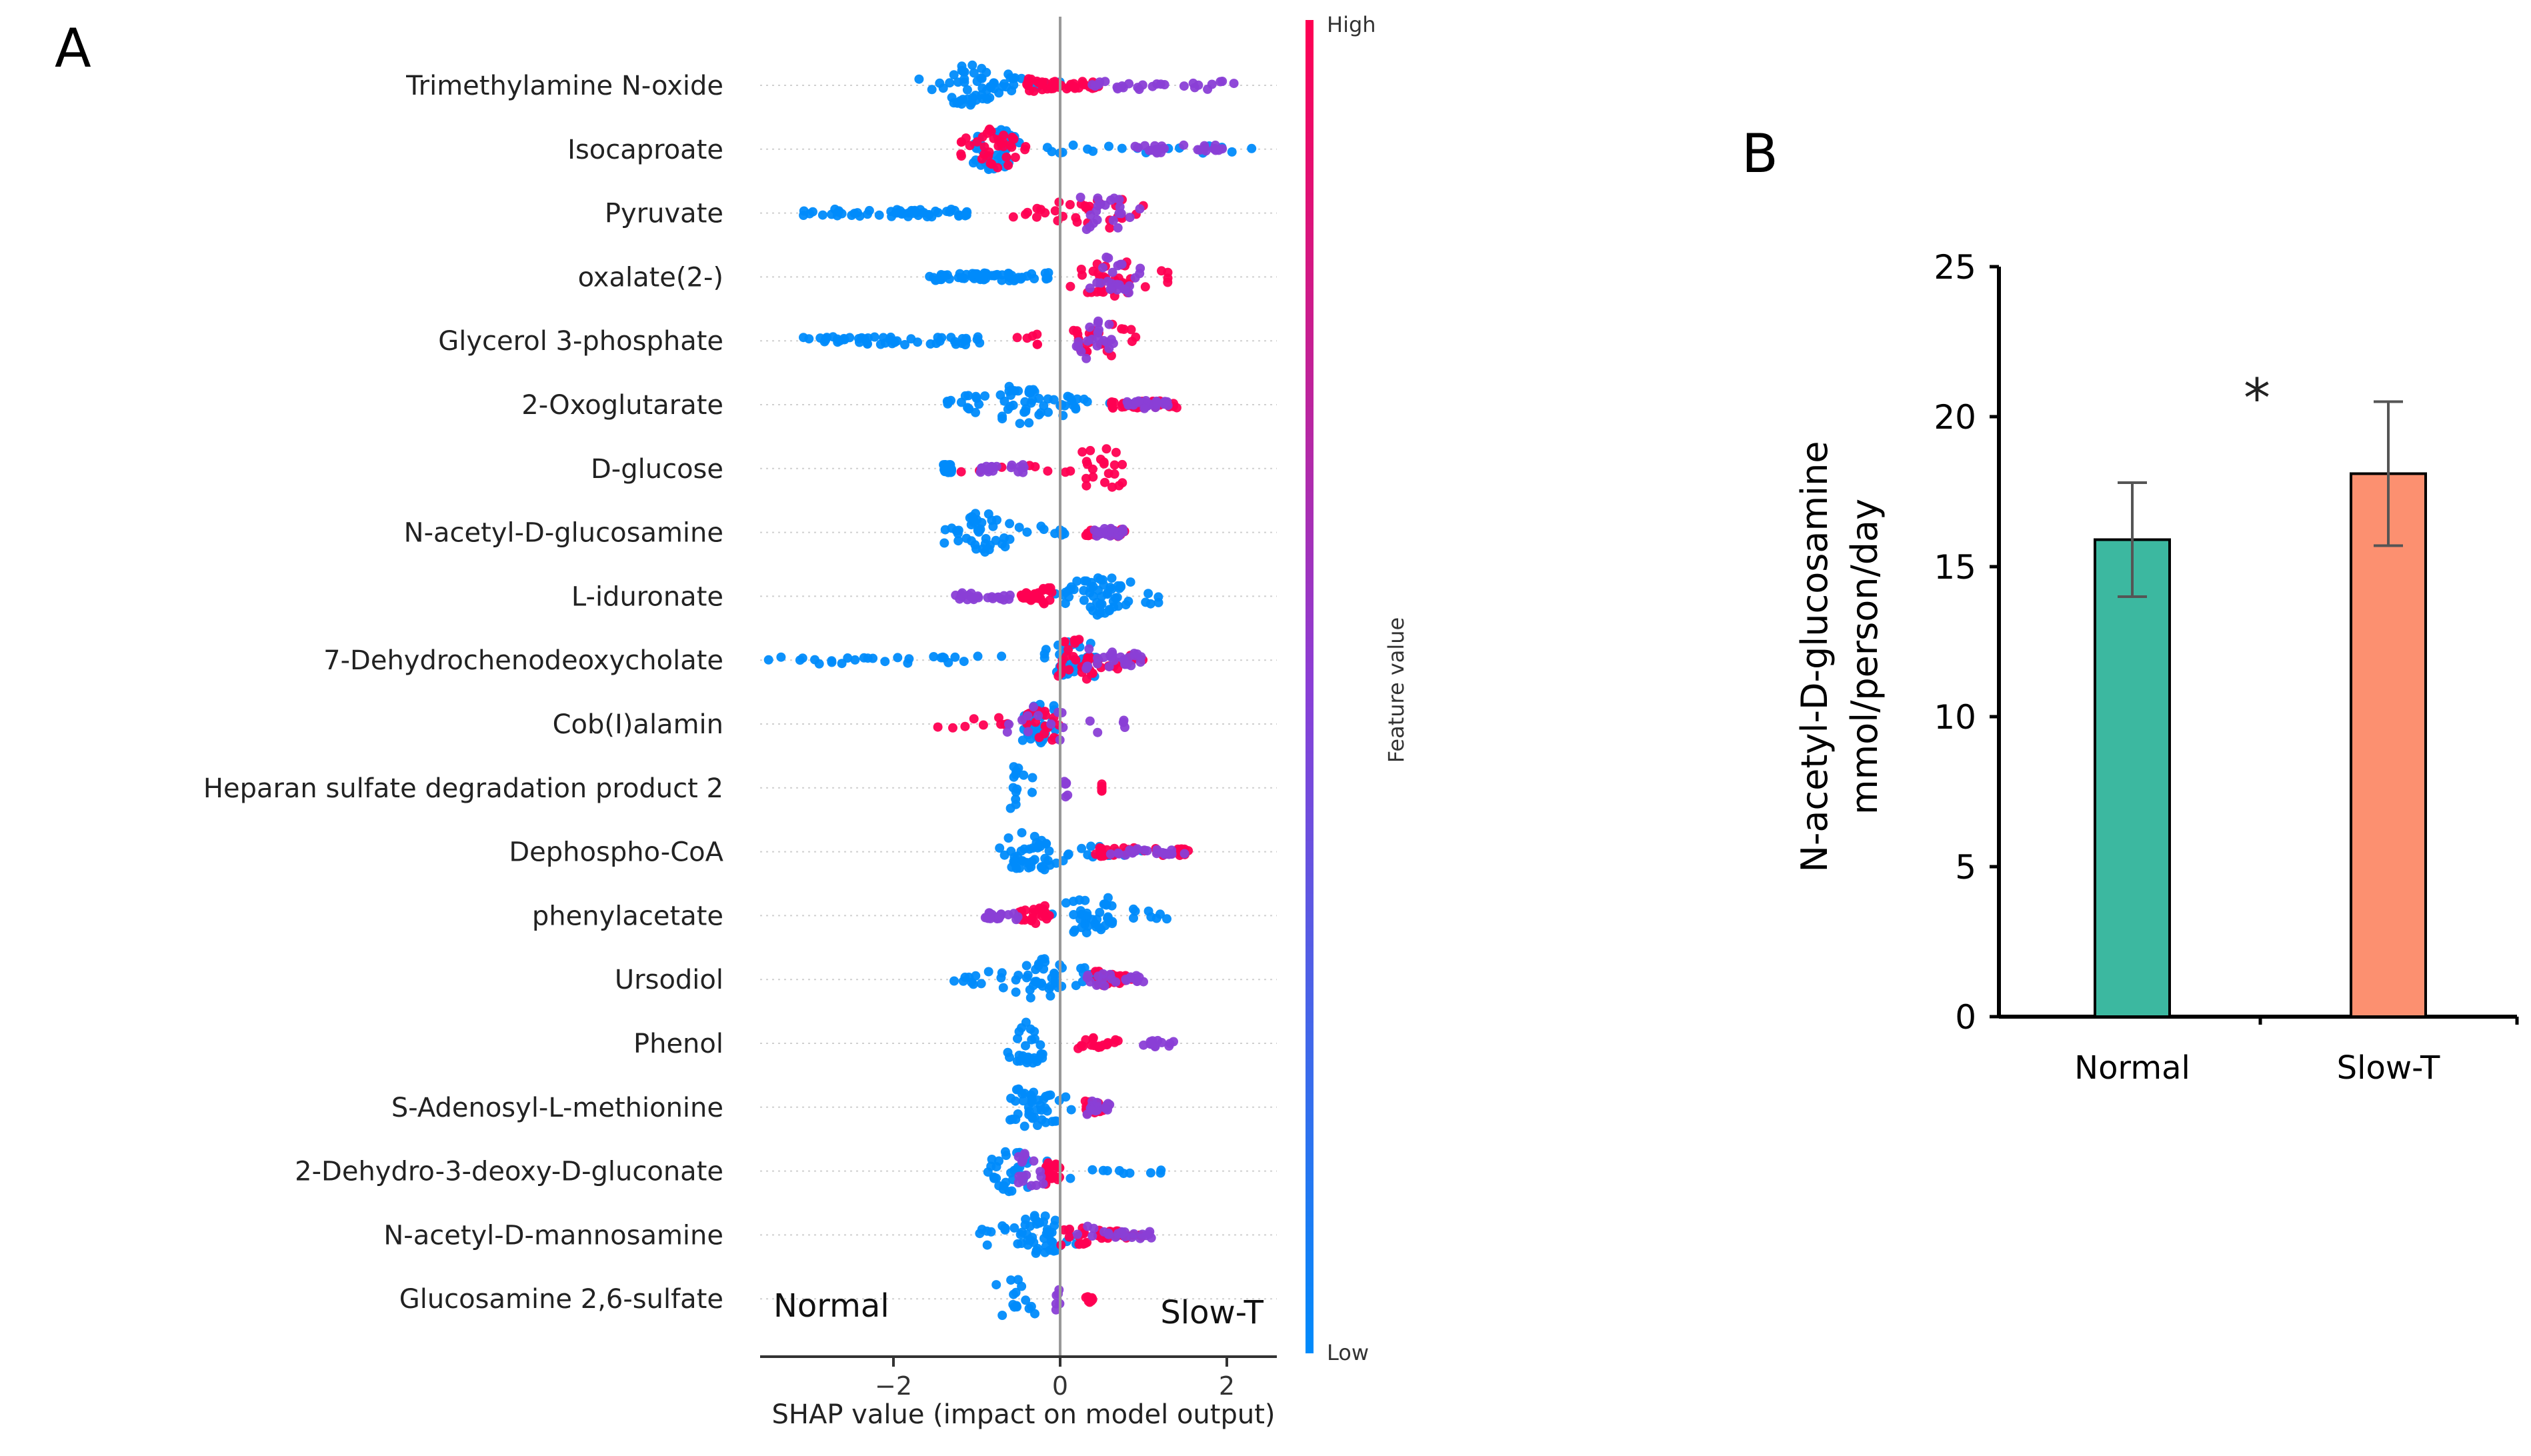 The width and height of the screenshot is (2531, 1456). Describe the element at coordinates (1815, 656) in the screenshot. I see `y-axis-label-line1: N-acetyl-D-glucosamine` at that location.